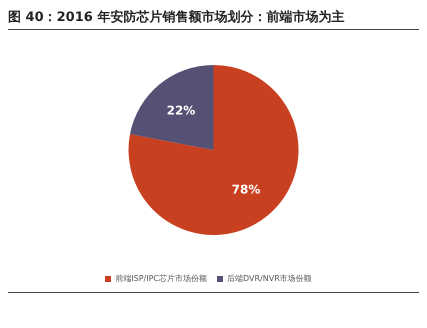  Describe the element at coordinates (181, 111) in the screenshot. I see `data-label: 22%` at that location.